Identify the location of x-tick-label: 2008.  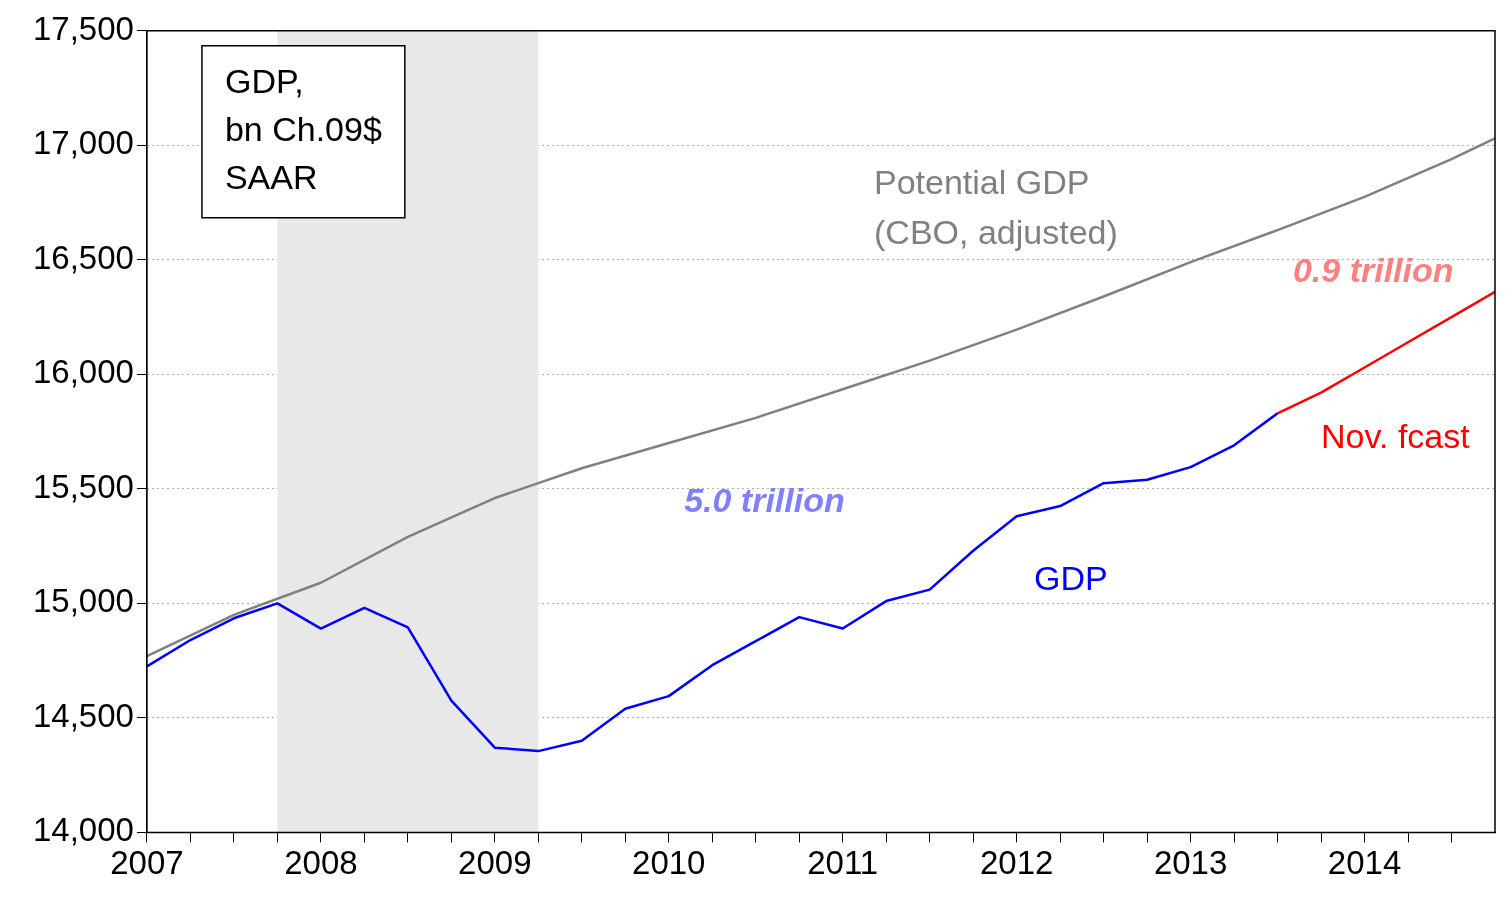
(321, 863).